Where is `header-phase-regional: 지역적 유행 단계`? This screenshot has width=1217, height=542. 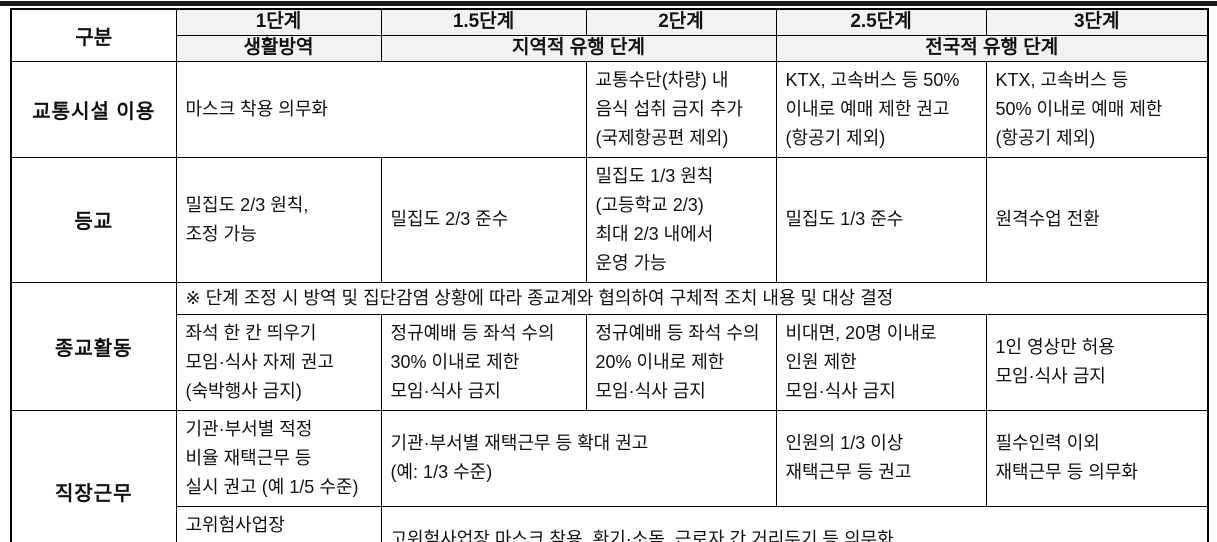
header-phase-regional: 지역적 유행 단계 is located at coordinates (578, 48).